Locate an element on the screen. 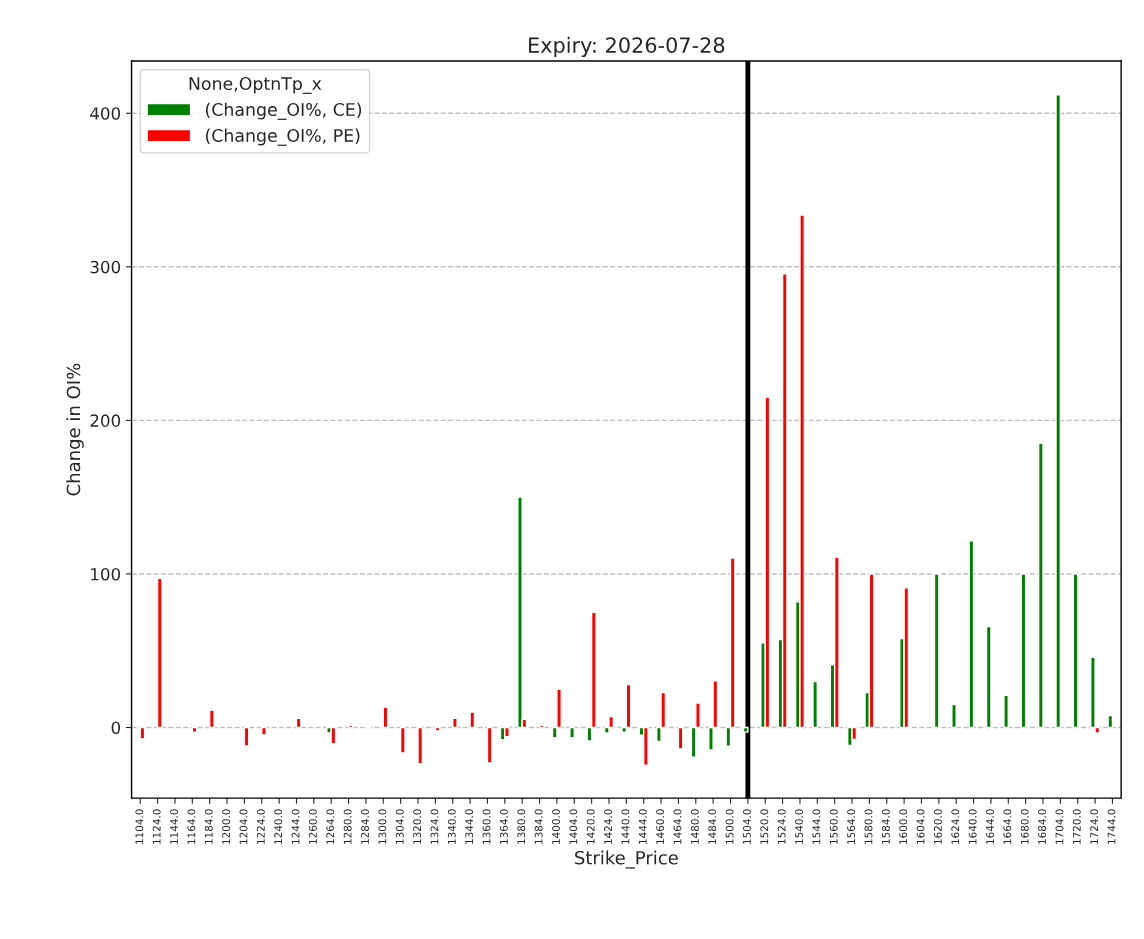 The image size is (1144, 939). x-tick-label: 1704.0 is located at coordinates (1059, 826).